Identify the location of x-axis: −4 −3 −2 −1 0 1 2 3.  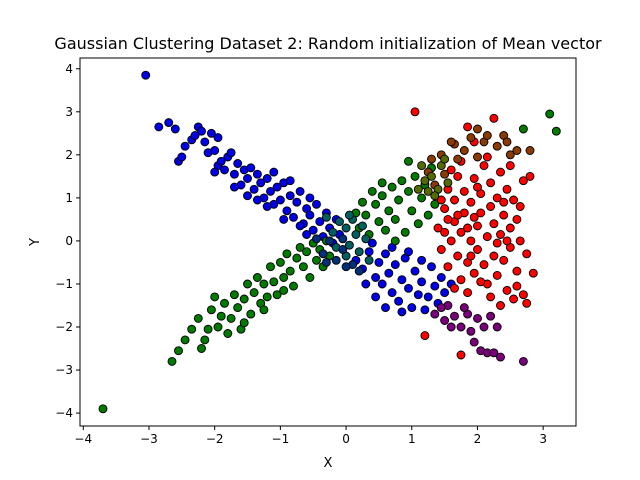
(310, 436).